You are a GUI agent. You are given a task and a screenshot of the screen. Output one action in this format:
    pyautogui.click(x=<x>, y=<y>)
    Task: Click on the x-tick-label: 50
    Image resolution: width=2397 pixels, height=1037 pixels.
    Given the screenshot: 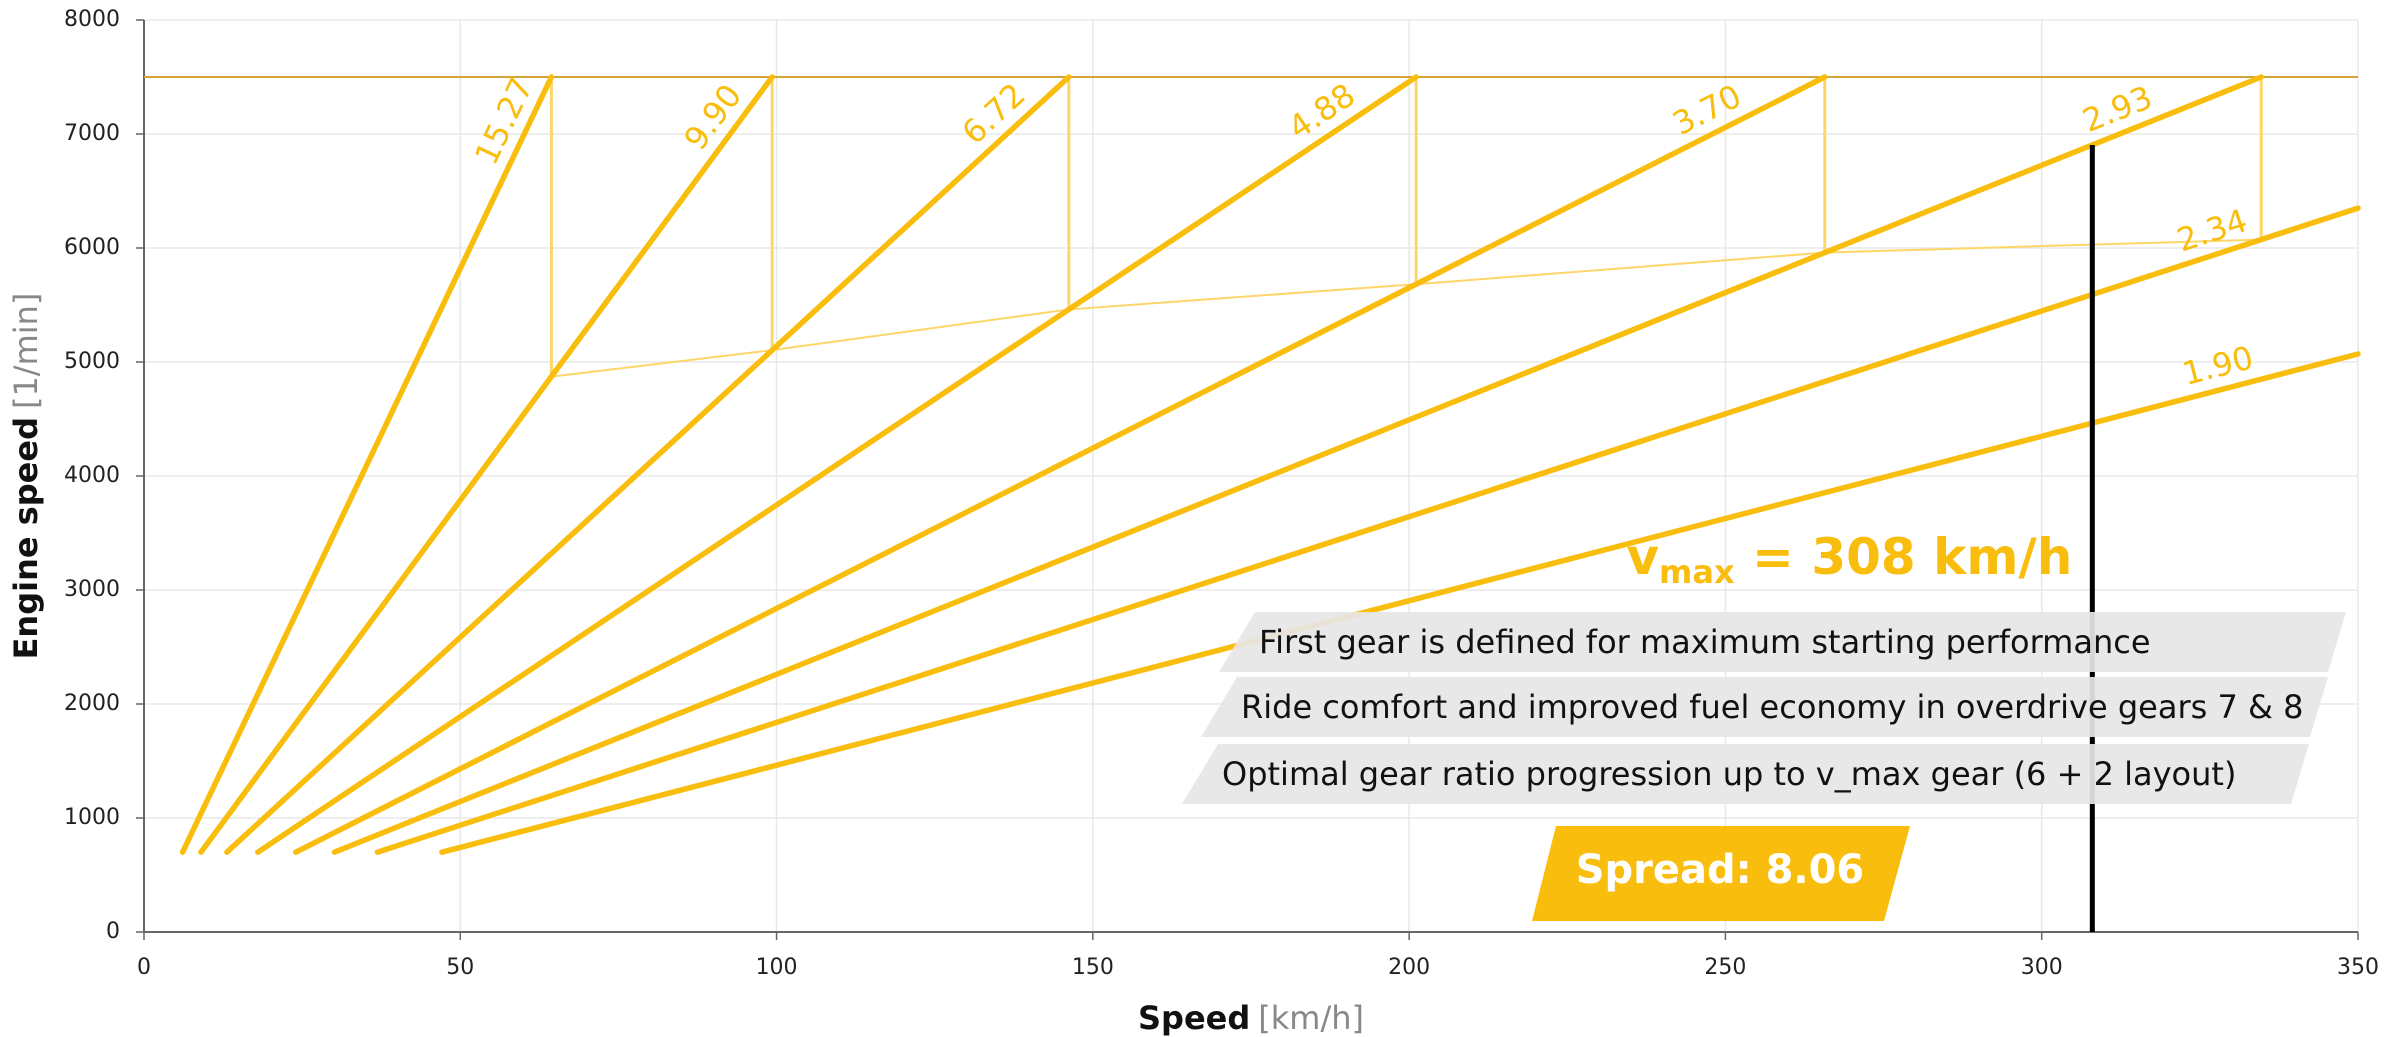 What is the action you would take?
    pyautogui.click(x=460, y=967)
    